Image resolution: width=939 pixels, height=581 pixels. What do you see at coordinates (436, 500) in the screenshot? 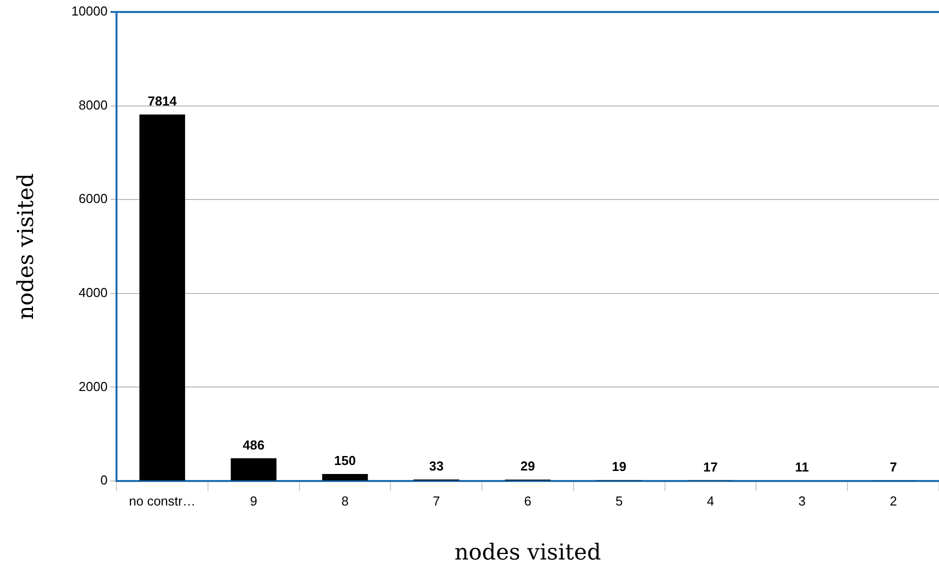
I see `x-tick-label: 7` at bounding box center [436, 500].